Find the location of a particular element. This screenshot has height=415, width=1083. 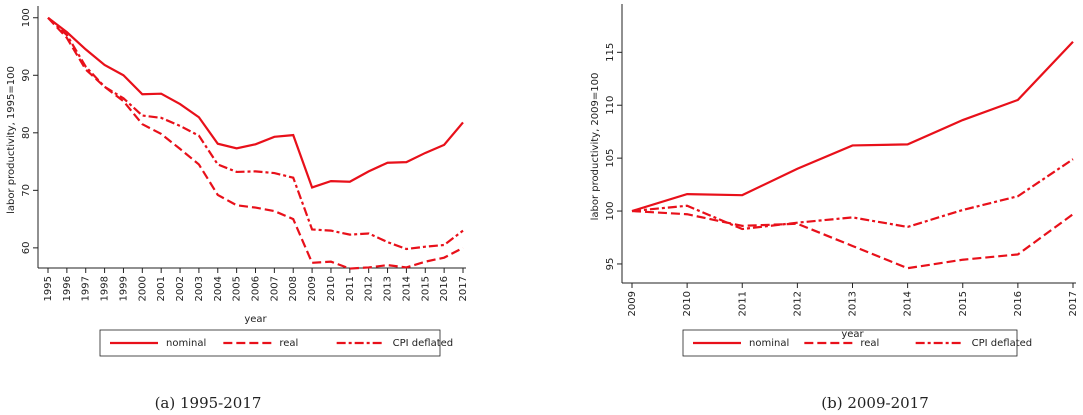

y-tick-label: 105 is located at coordinates (610, 158).